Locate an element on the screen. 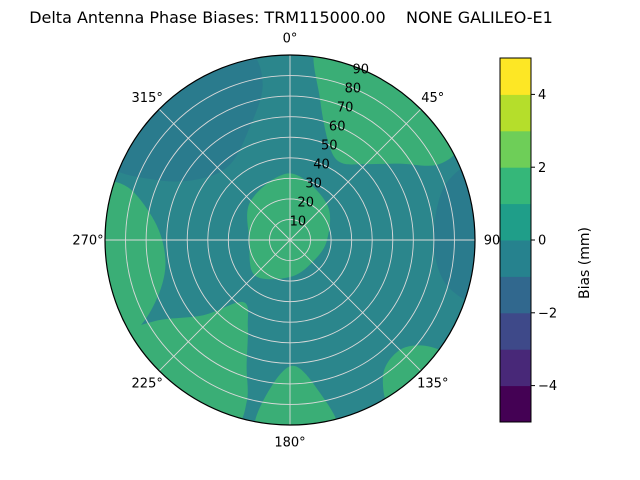 The height and width of the screenshot is (480, 640). radial-tick-label: 40 is located at coordinates (321, 165).